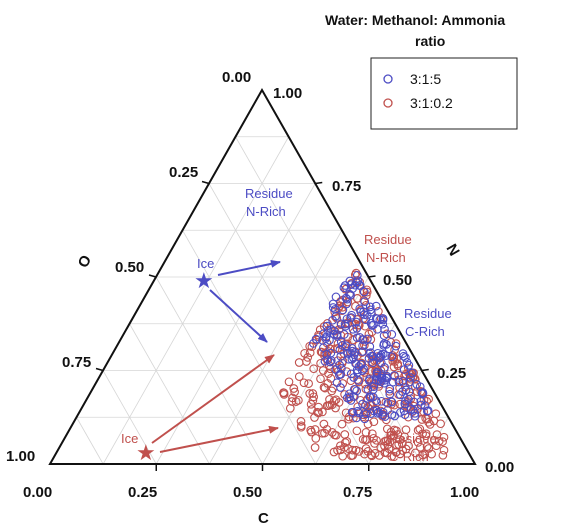  Describe the element at coordinates (247, 492) in the screenshot. I see `c-tick-label: 0.50` at that location.